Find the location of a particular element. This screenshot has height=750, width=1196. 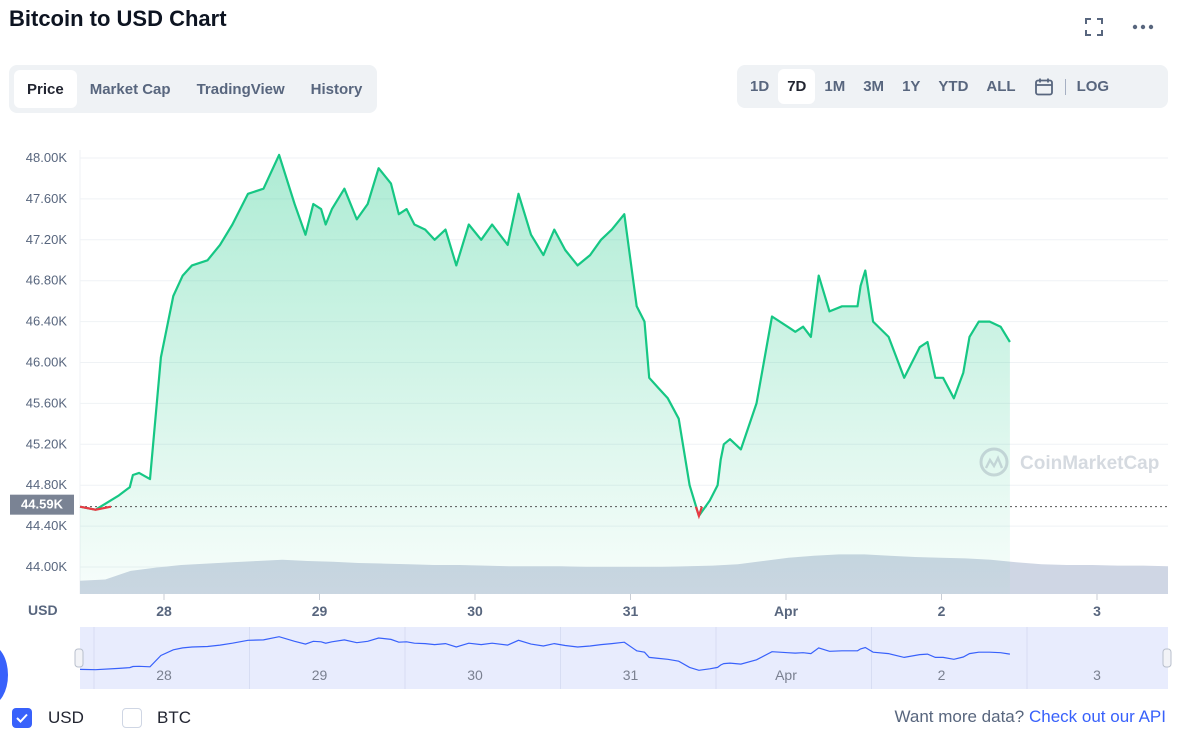

navigator-selection is located at coordinates (624, 658).